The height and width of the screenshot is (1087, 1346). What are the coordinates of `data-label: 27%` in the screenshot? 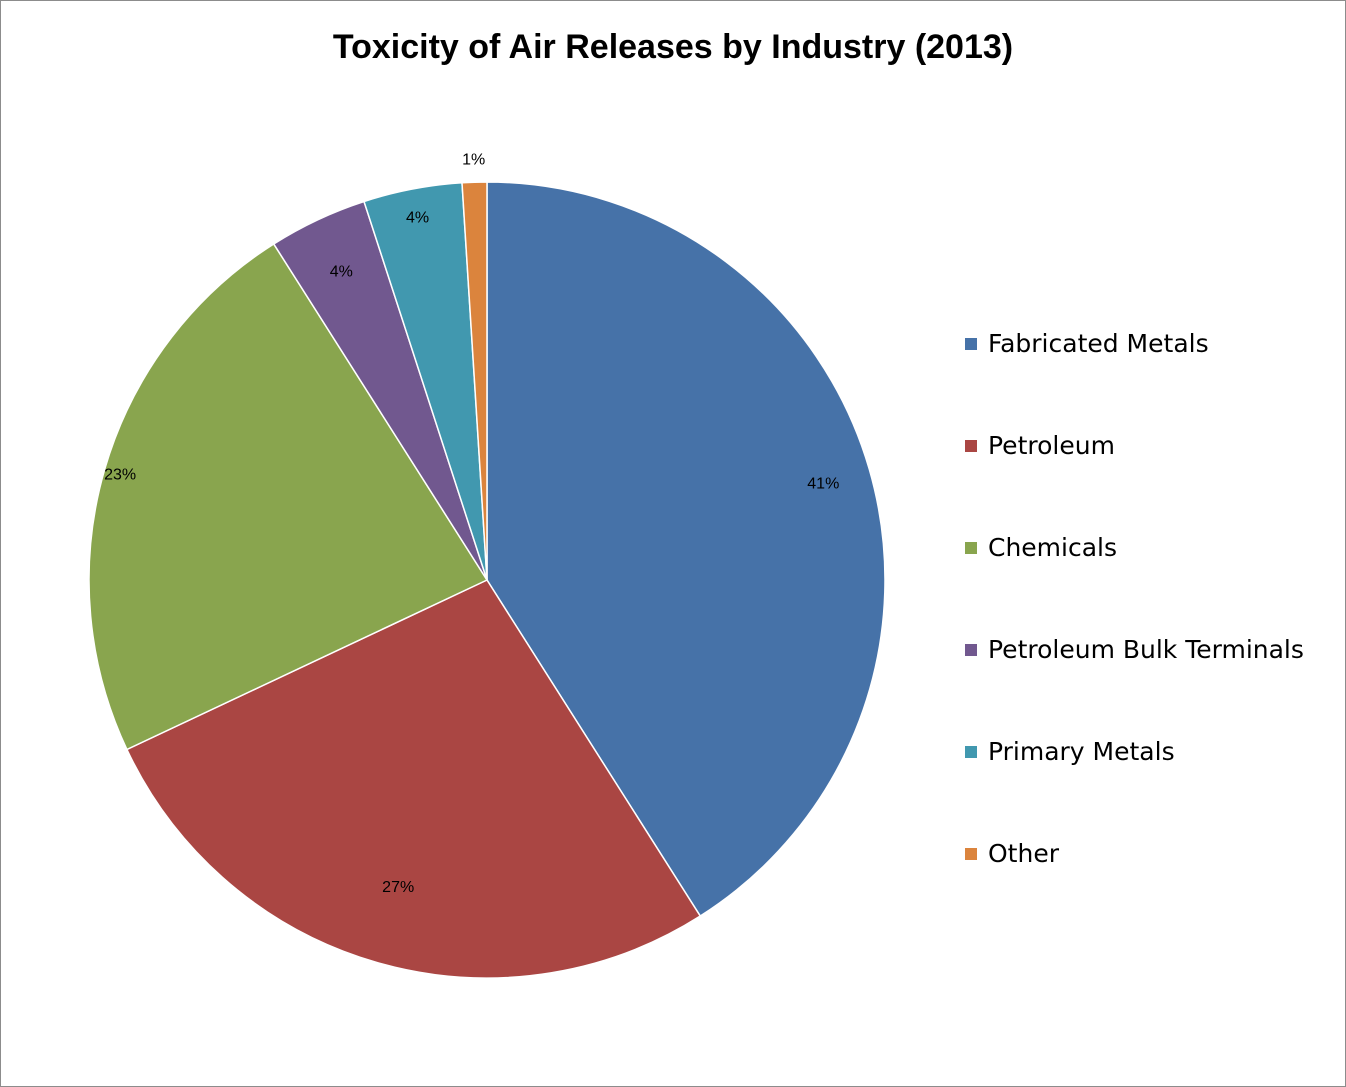 It's located at (398, 887).